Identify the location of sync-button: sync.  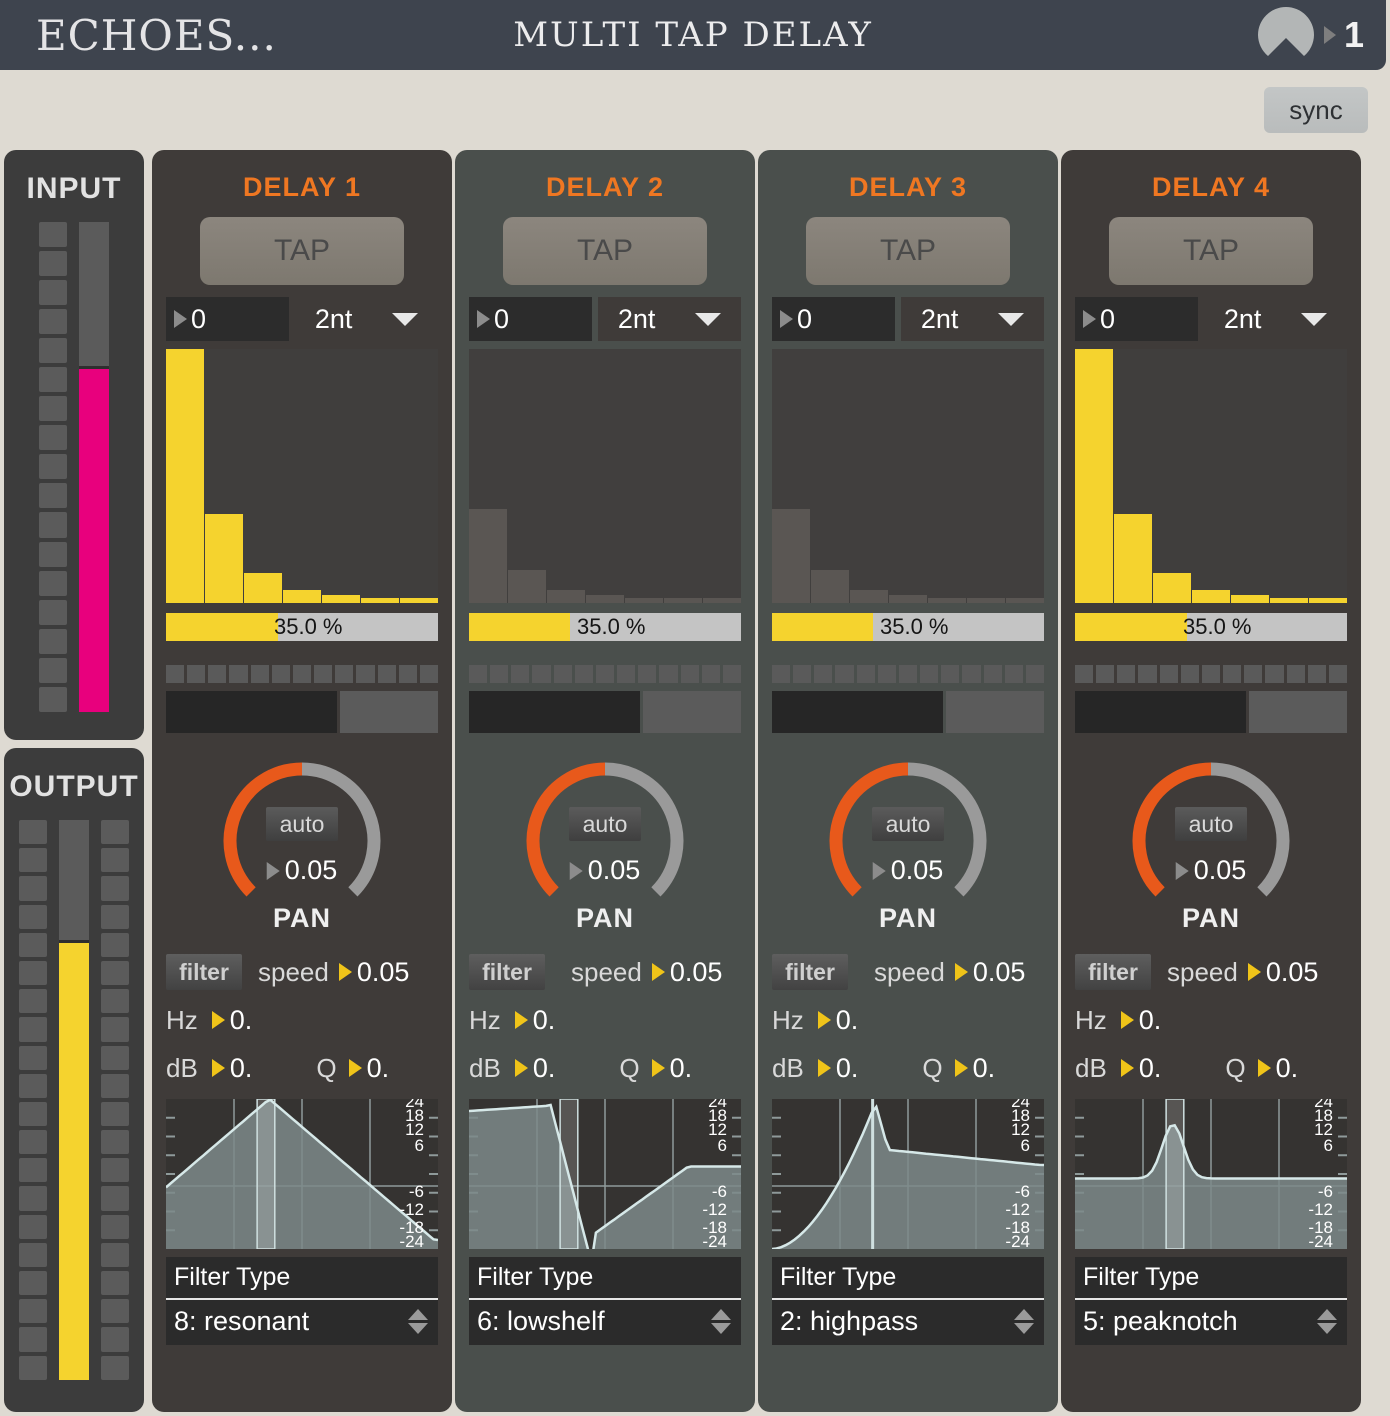
(1316, 110).